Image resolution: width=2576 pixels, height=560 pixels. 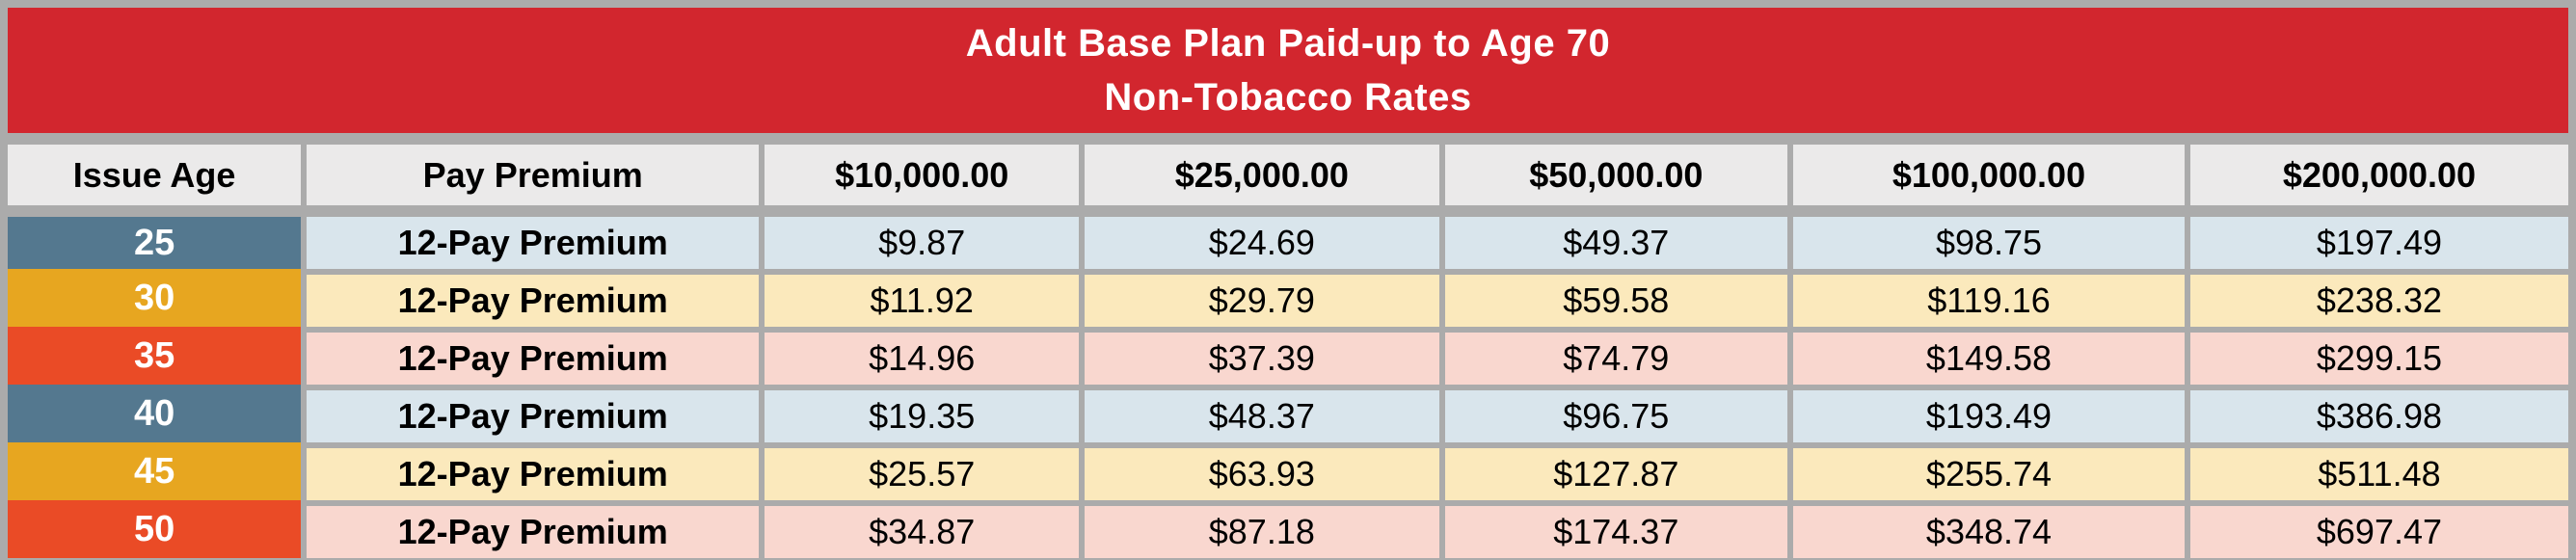 I want to click on rate-cell: $386.98, so click(x=2378, y=413).